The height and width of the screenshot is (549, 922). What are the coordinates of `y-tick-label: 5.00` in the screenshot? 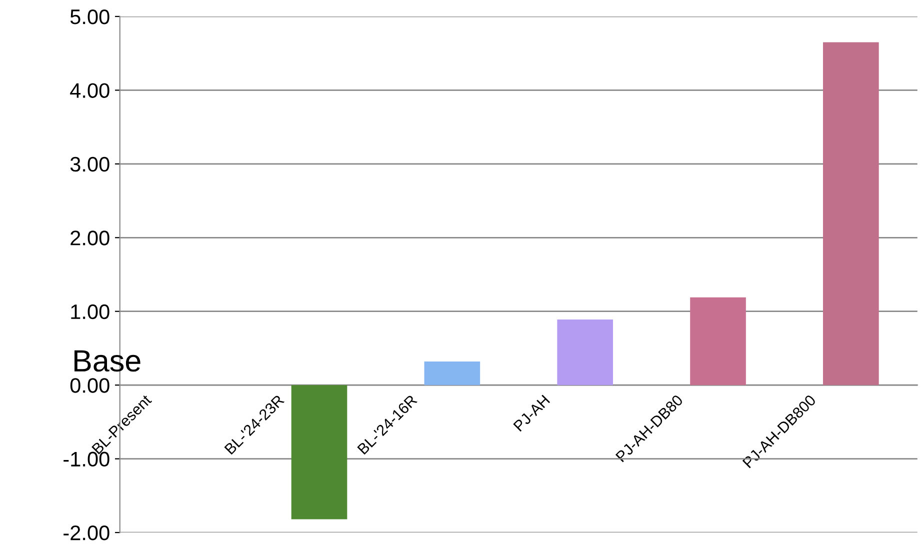 It's located at (90, 16).